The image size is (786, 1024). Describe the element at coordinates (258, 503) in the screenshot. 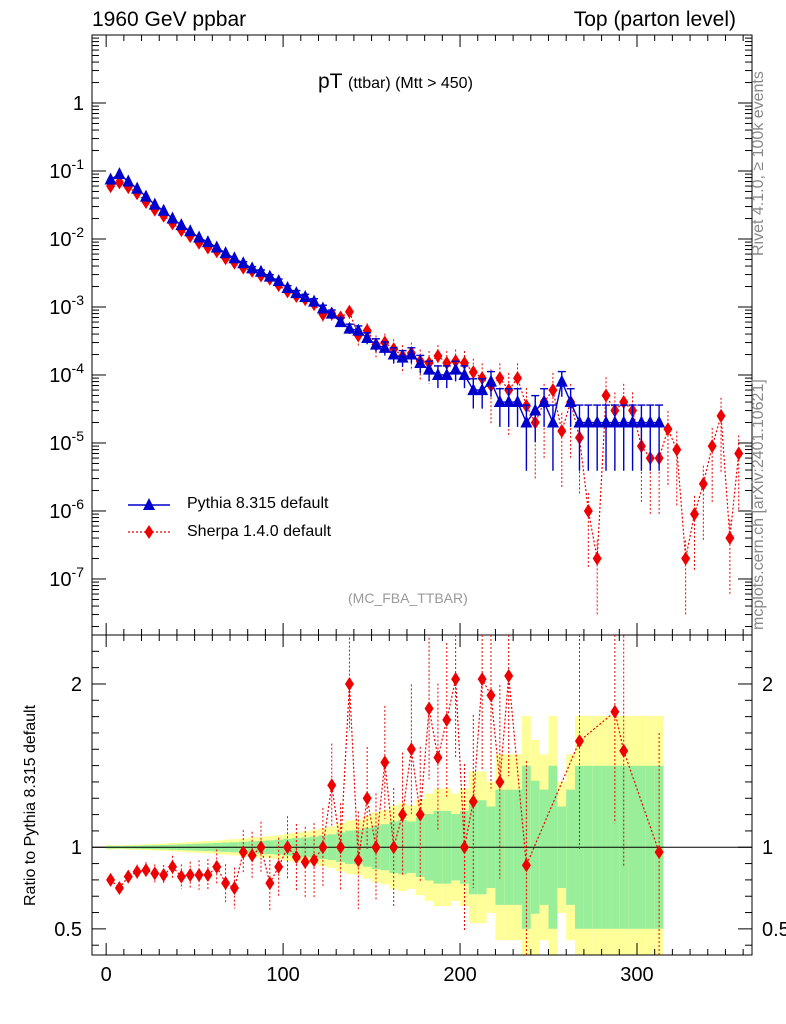

I see `legend-label-pythia: Pythia 8.315 default` at that location.